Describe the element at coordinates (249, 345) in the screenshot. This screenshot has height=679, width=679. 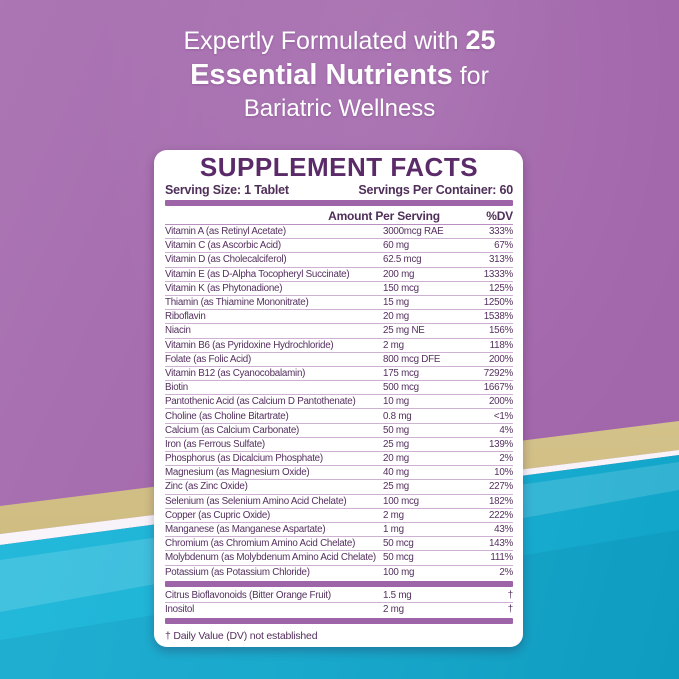
I see `nutrient-name: Vitamin B6 (as Pyridoxine Hydrochloride)` at that location.